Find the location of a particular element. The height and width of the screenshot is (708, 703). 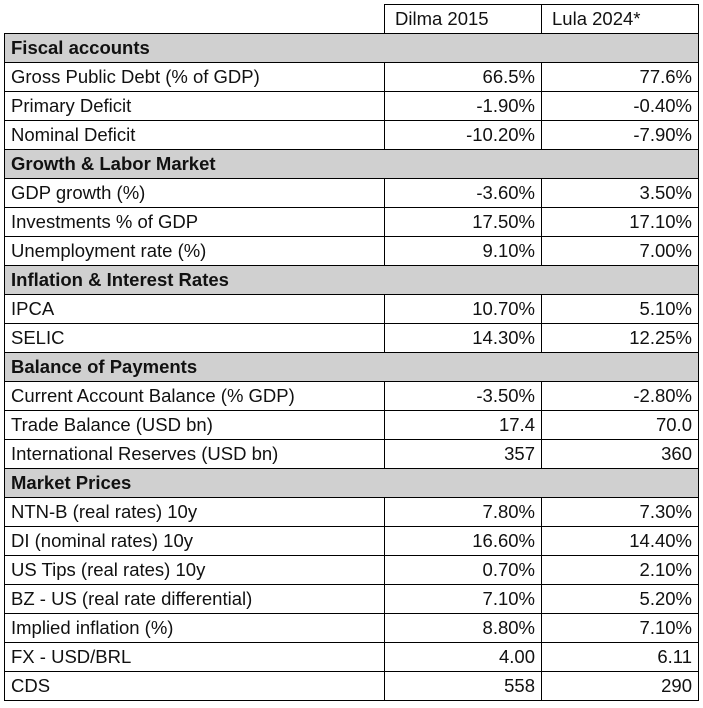

row-label: FX - USD/BRL is located at coordinates (194, 657).